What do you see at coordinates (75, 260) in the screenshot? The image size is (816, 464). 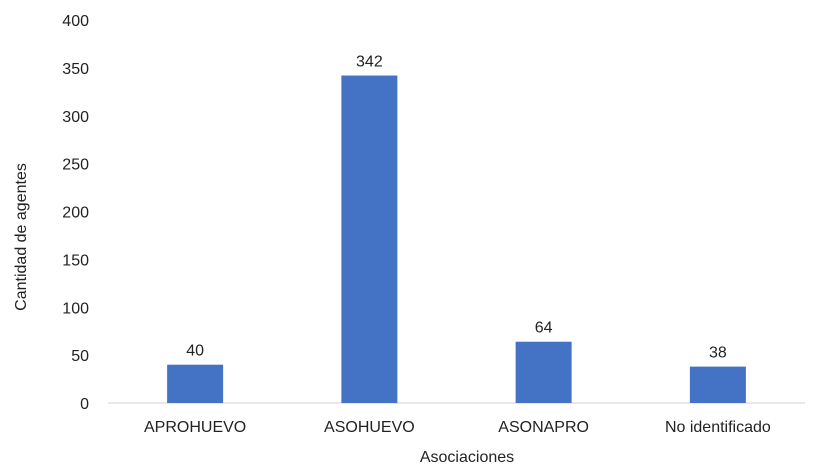 I see `y-tick-label: 150` at bounding box center [75, 260].